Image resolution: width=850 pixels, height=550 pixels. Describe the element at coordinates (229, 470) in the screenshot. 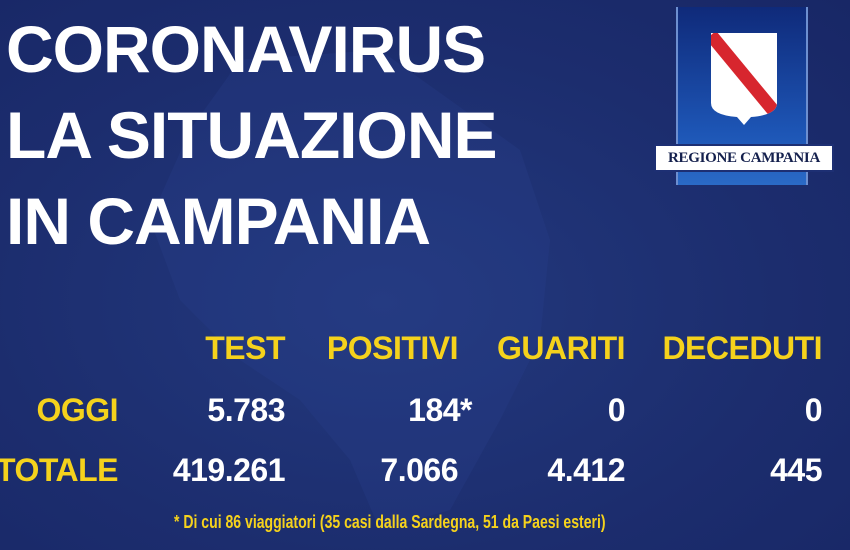

I see `totale-test: 419.261` at that location.